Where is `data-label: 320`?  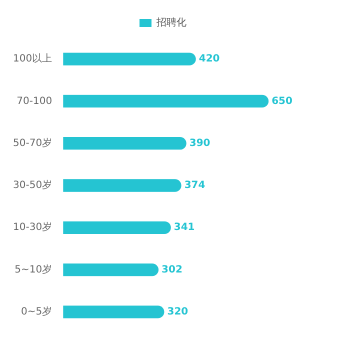
data-label: 320 is located at coordinates (177, 312).